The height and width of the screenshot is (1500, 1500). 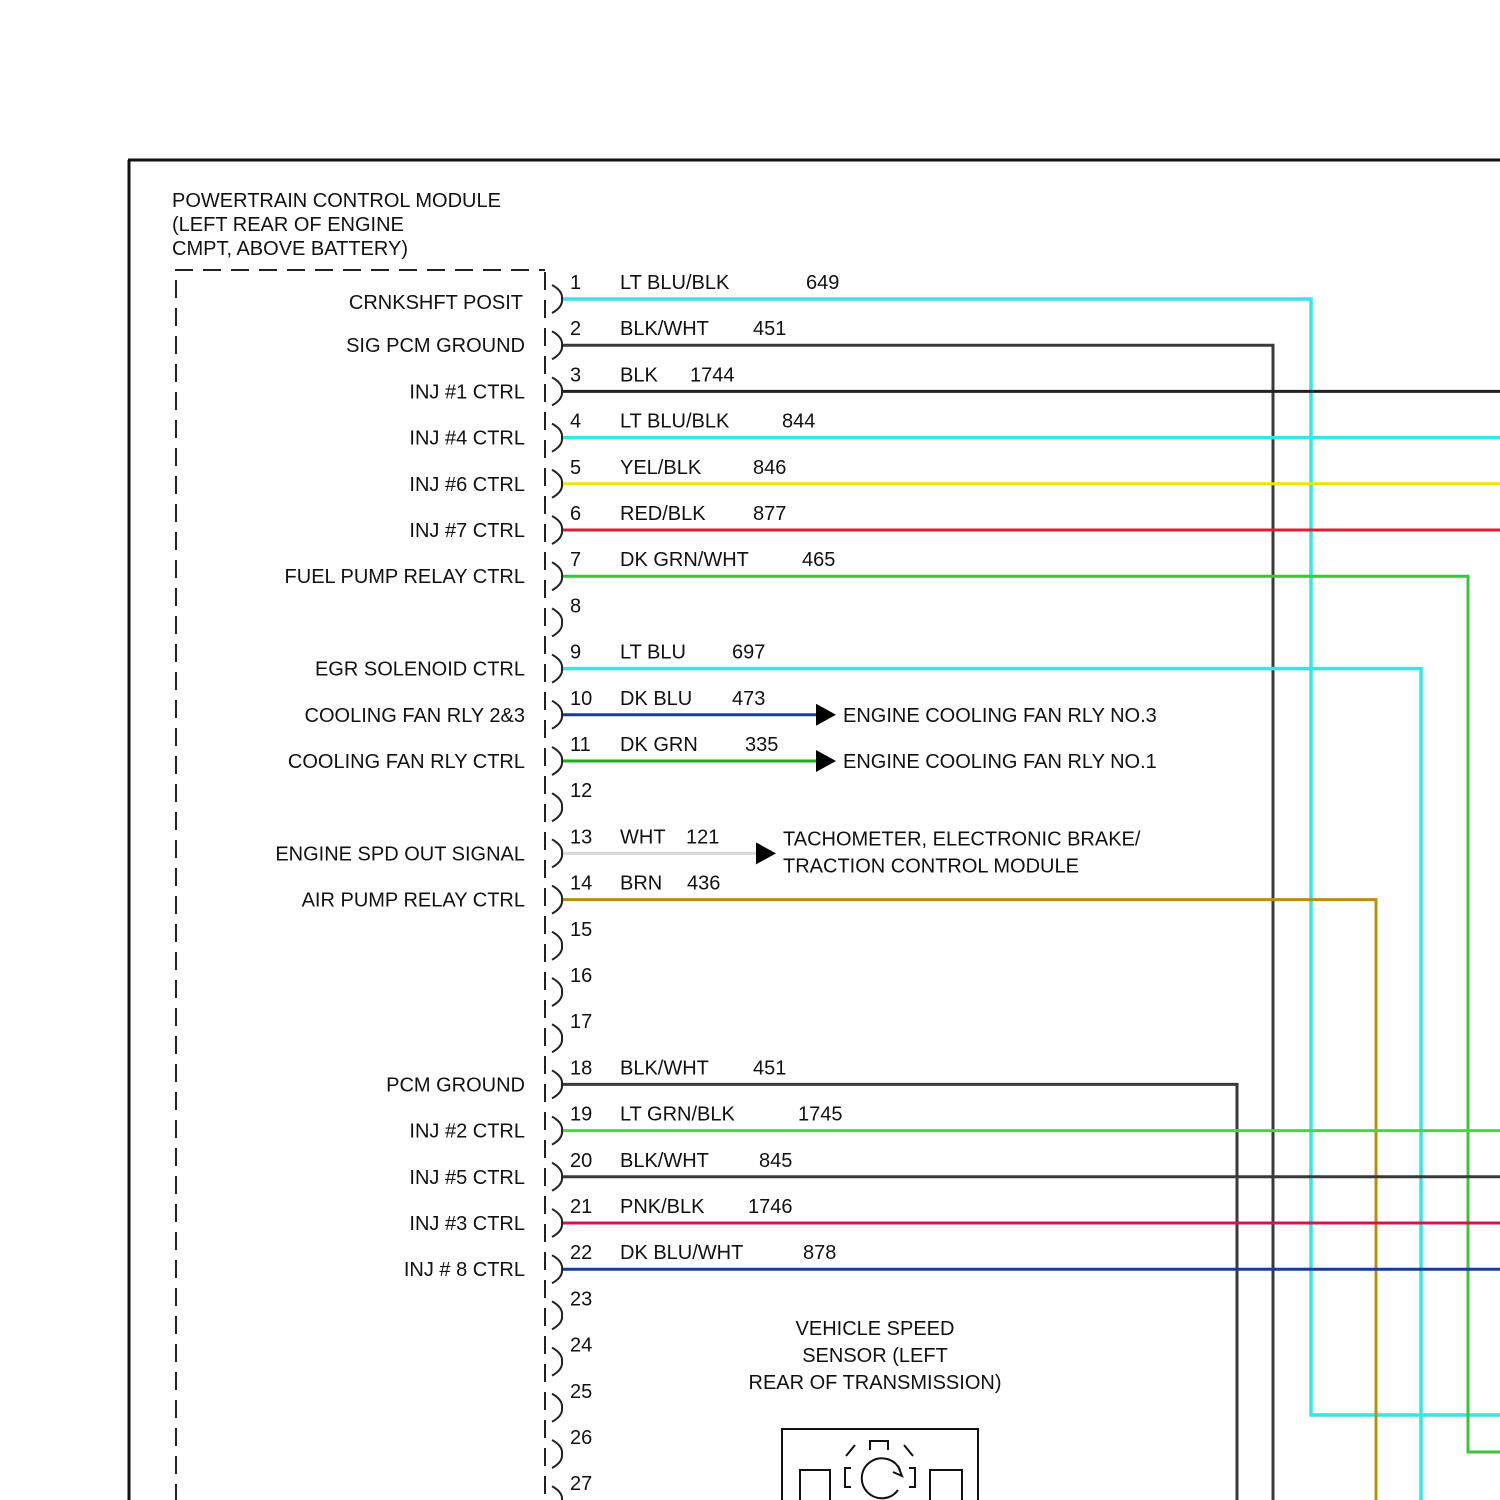 I want to click on wire-color-label: BRN, so click(x=641, y=884).